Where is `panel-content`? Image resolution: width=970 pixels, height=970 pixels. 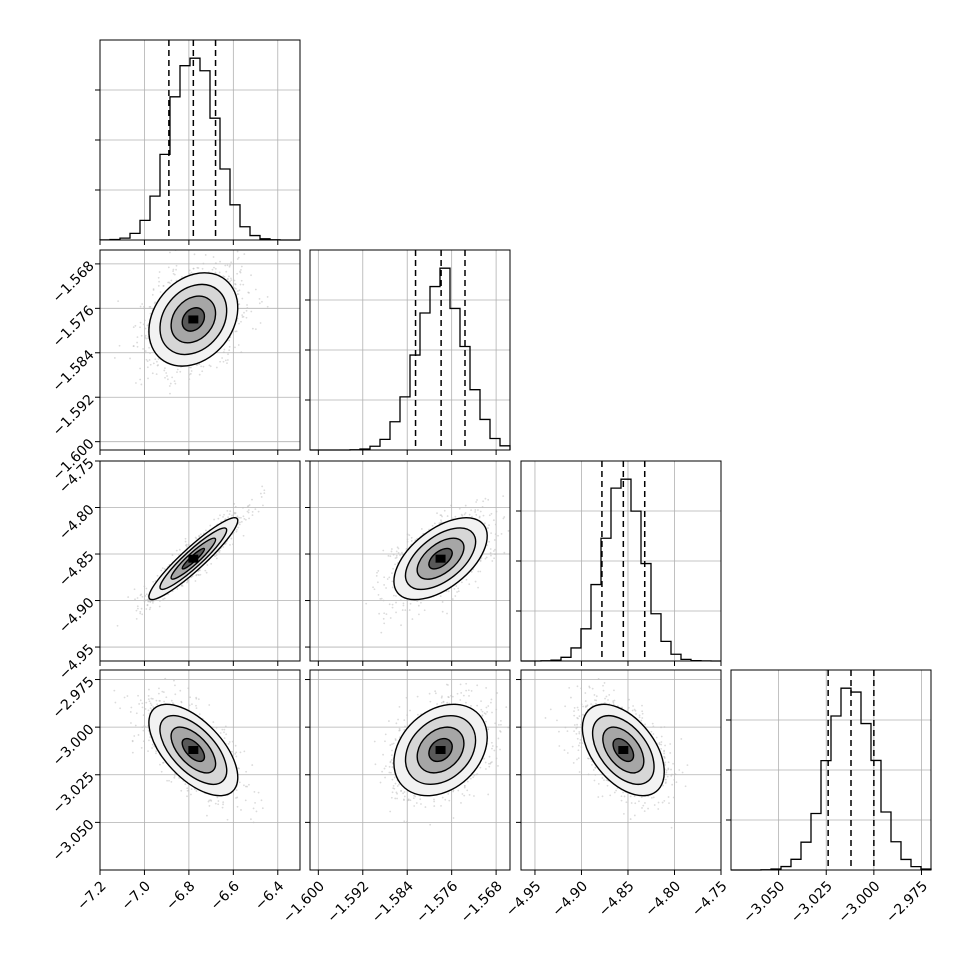 panel-content is located at coordinates (188, 750).